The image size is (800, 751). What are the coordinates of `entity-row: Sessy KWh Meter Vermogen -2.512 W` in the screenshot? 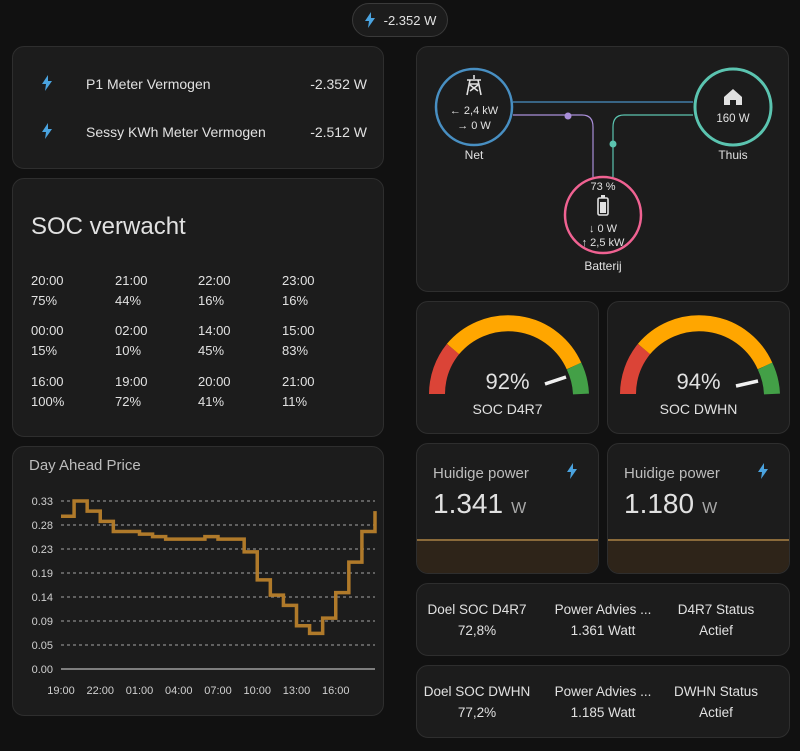 It's located at (198, 132).